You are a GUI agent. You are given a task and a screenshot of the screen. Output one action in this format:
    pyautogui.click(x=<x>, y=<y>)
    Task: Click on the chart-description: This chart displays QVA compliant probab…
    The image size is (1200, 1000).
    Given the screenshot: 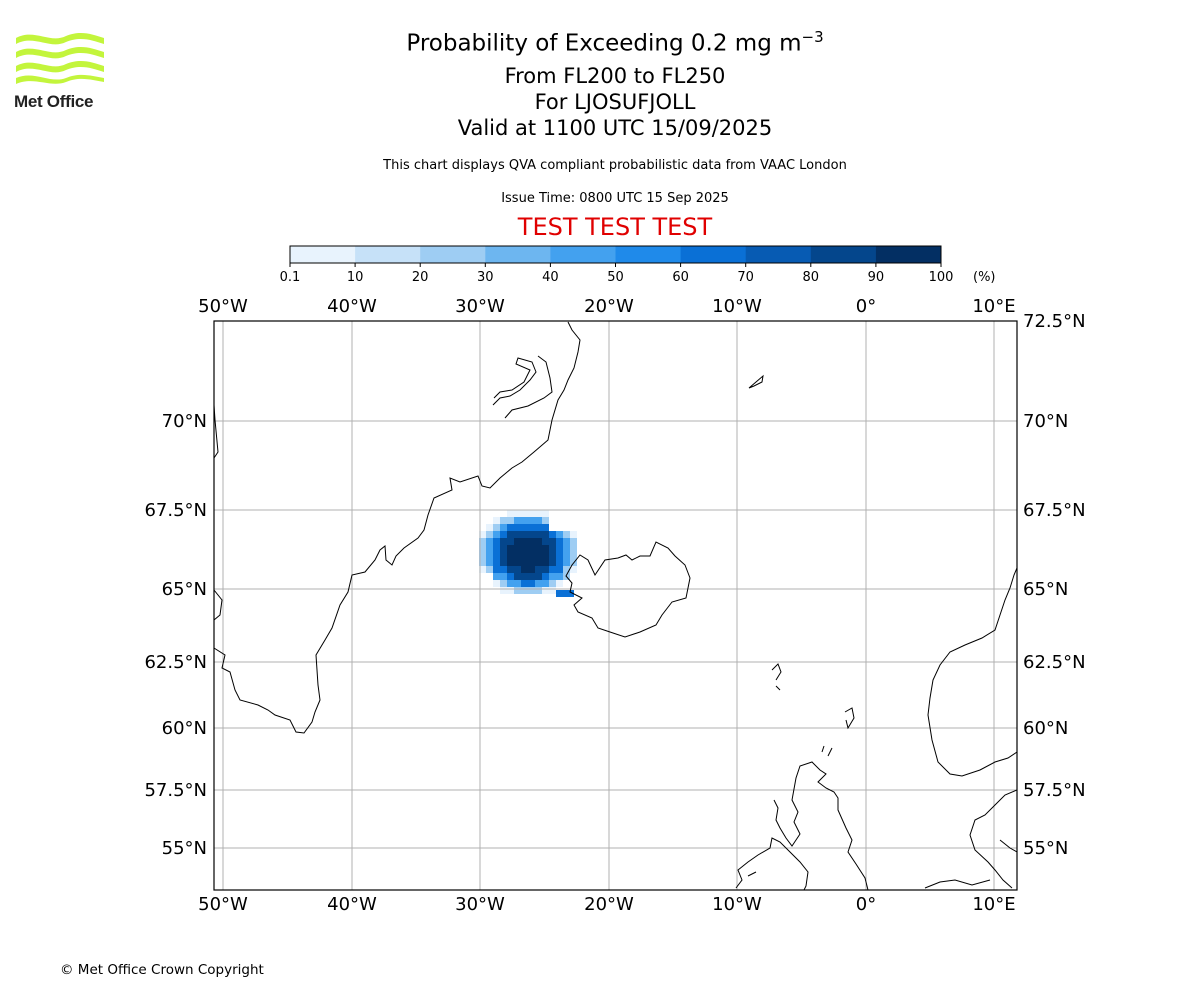 What is the action you would take?
    pyautogui.click(x=615, y=165)
    